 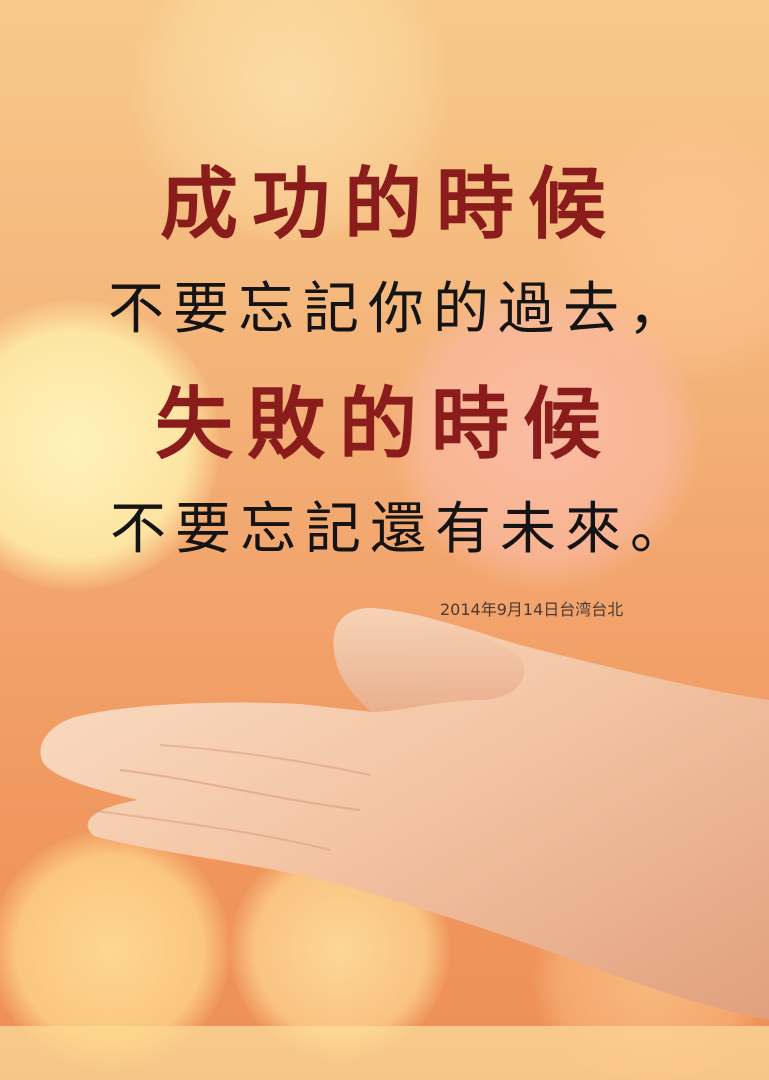 I want to click on quote-line-success: 成功的時候, so click(x=390, y=205).